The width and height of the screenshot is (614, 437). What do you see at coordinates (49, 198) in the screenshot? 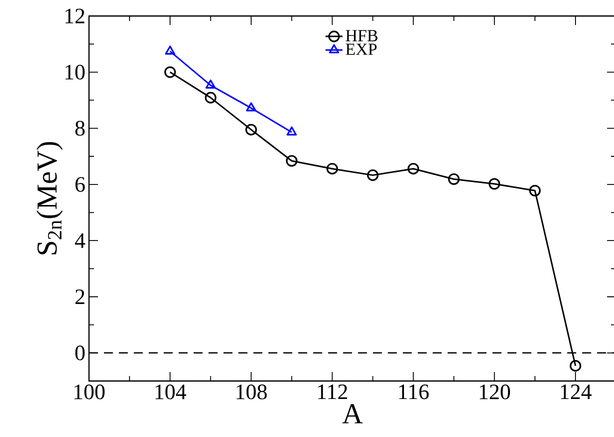
I see `y-axis-title: S$_{2n}$(MeV)` at bounding box center [49, 198].